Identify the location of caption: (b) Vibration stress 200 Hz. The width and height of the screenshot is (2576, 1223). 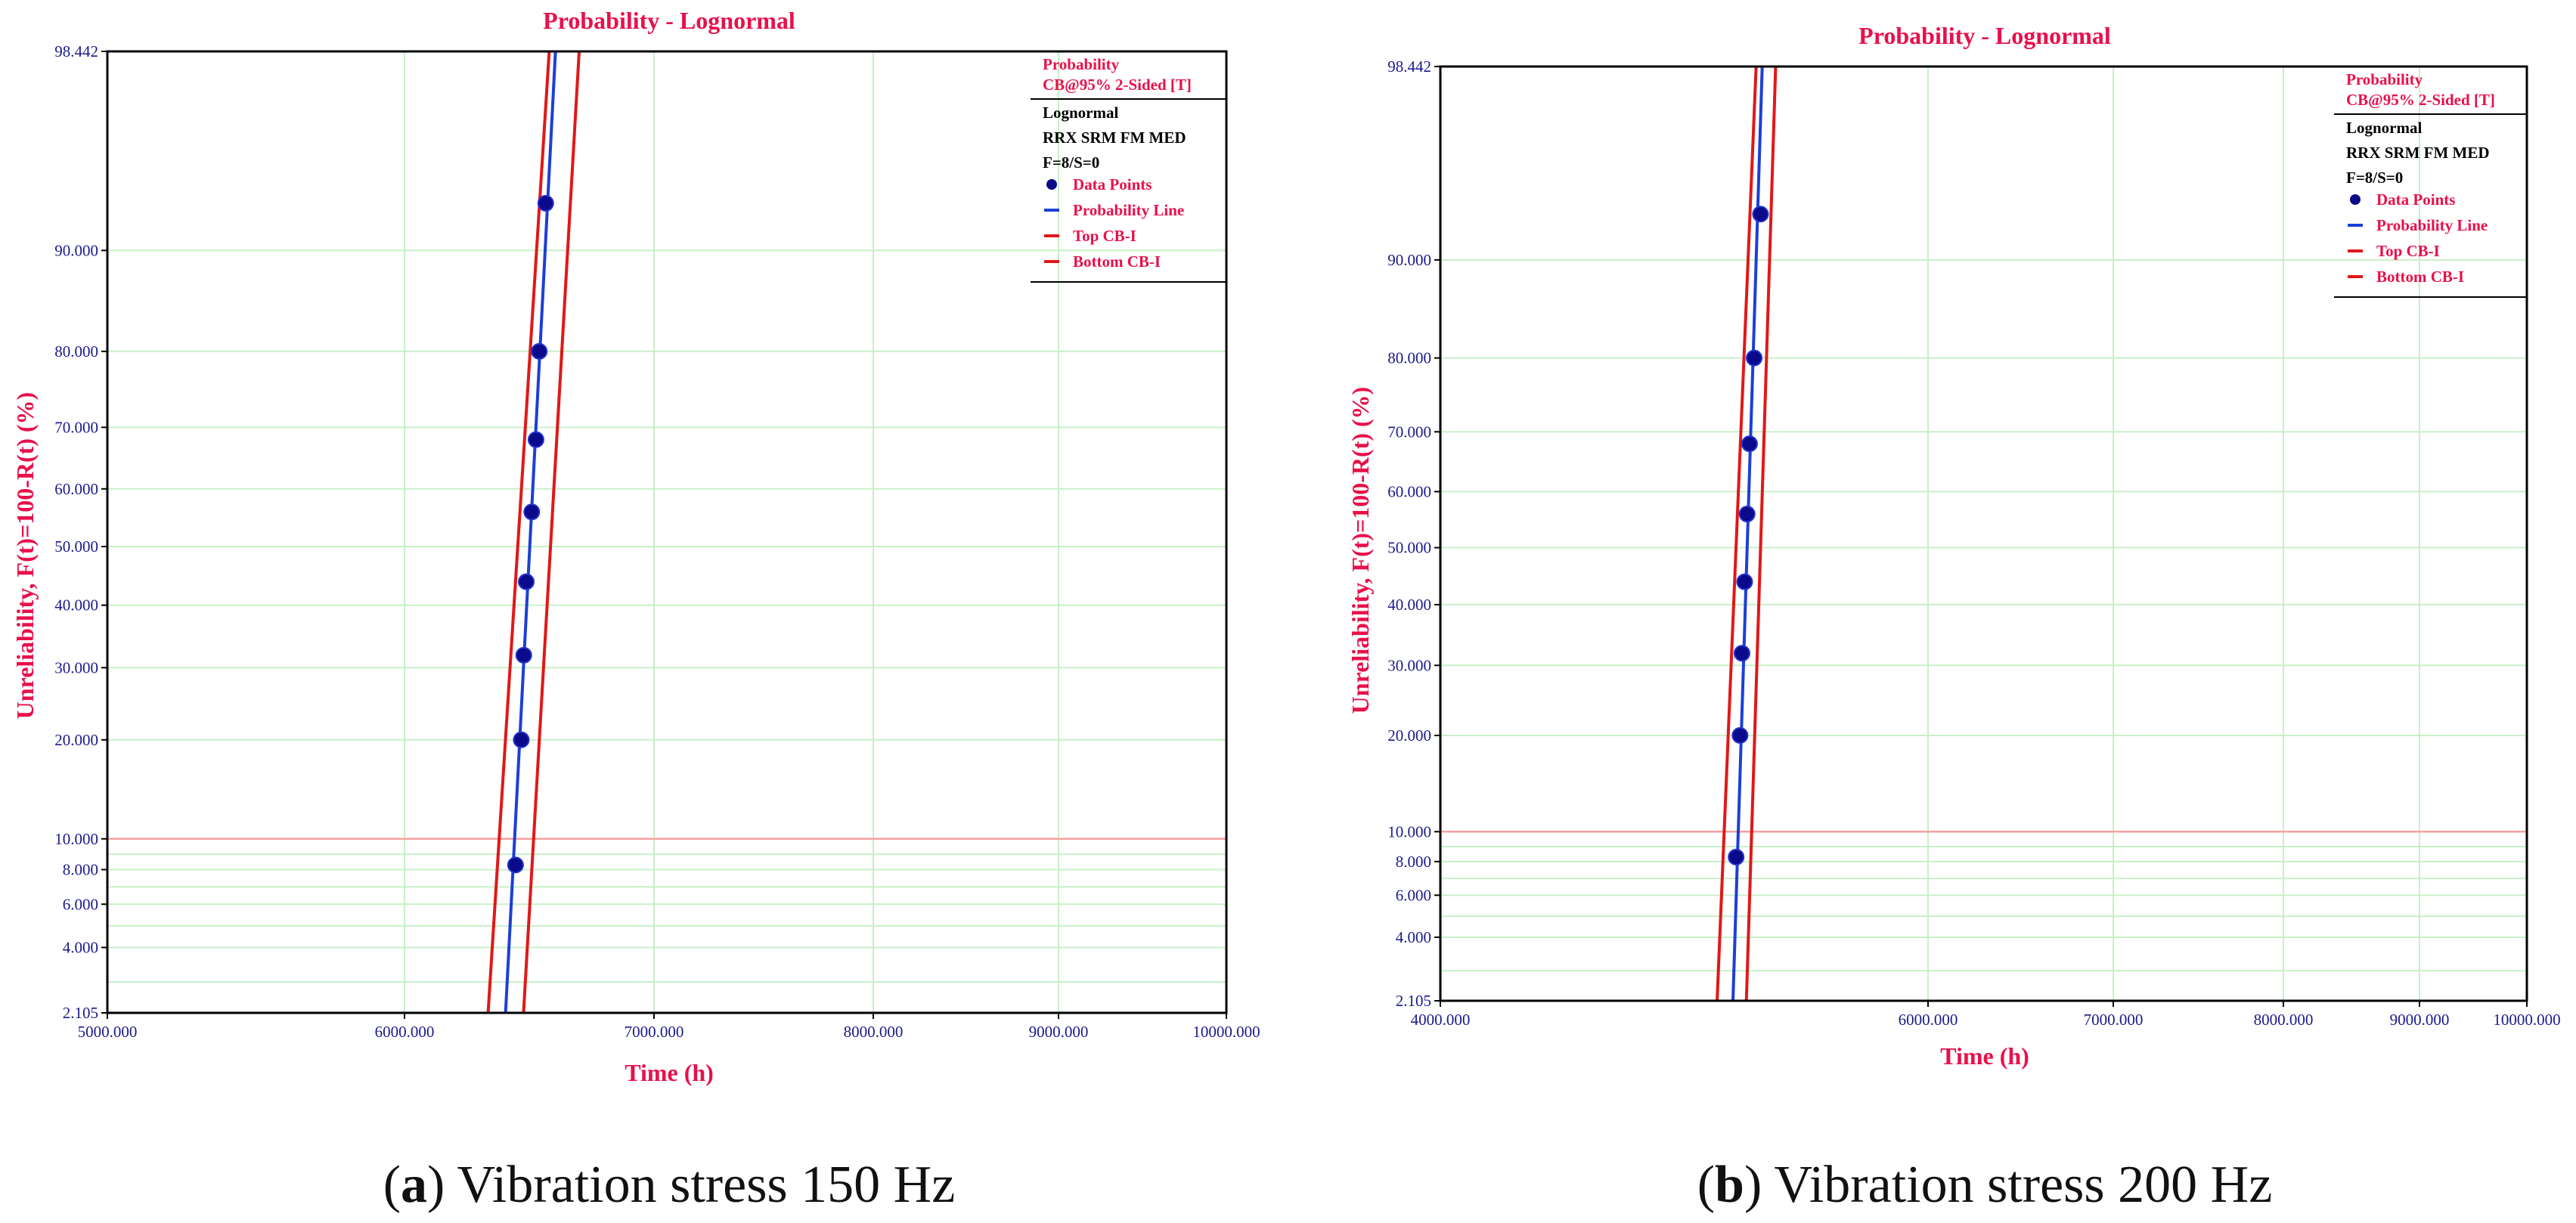
(1985, 1185).